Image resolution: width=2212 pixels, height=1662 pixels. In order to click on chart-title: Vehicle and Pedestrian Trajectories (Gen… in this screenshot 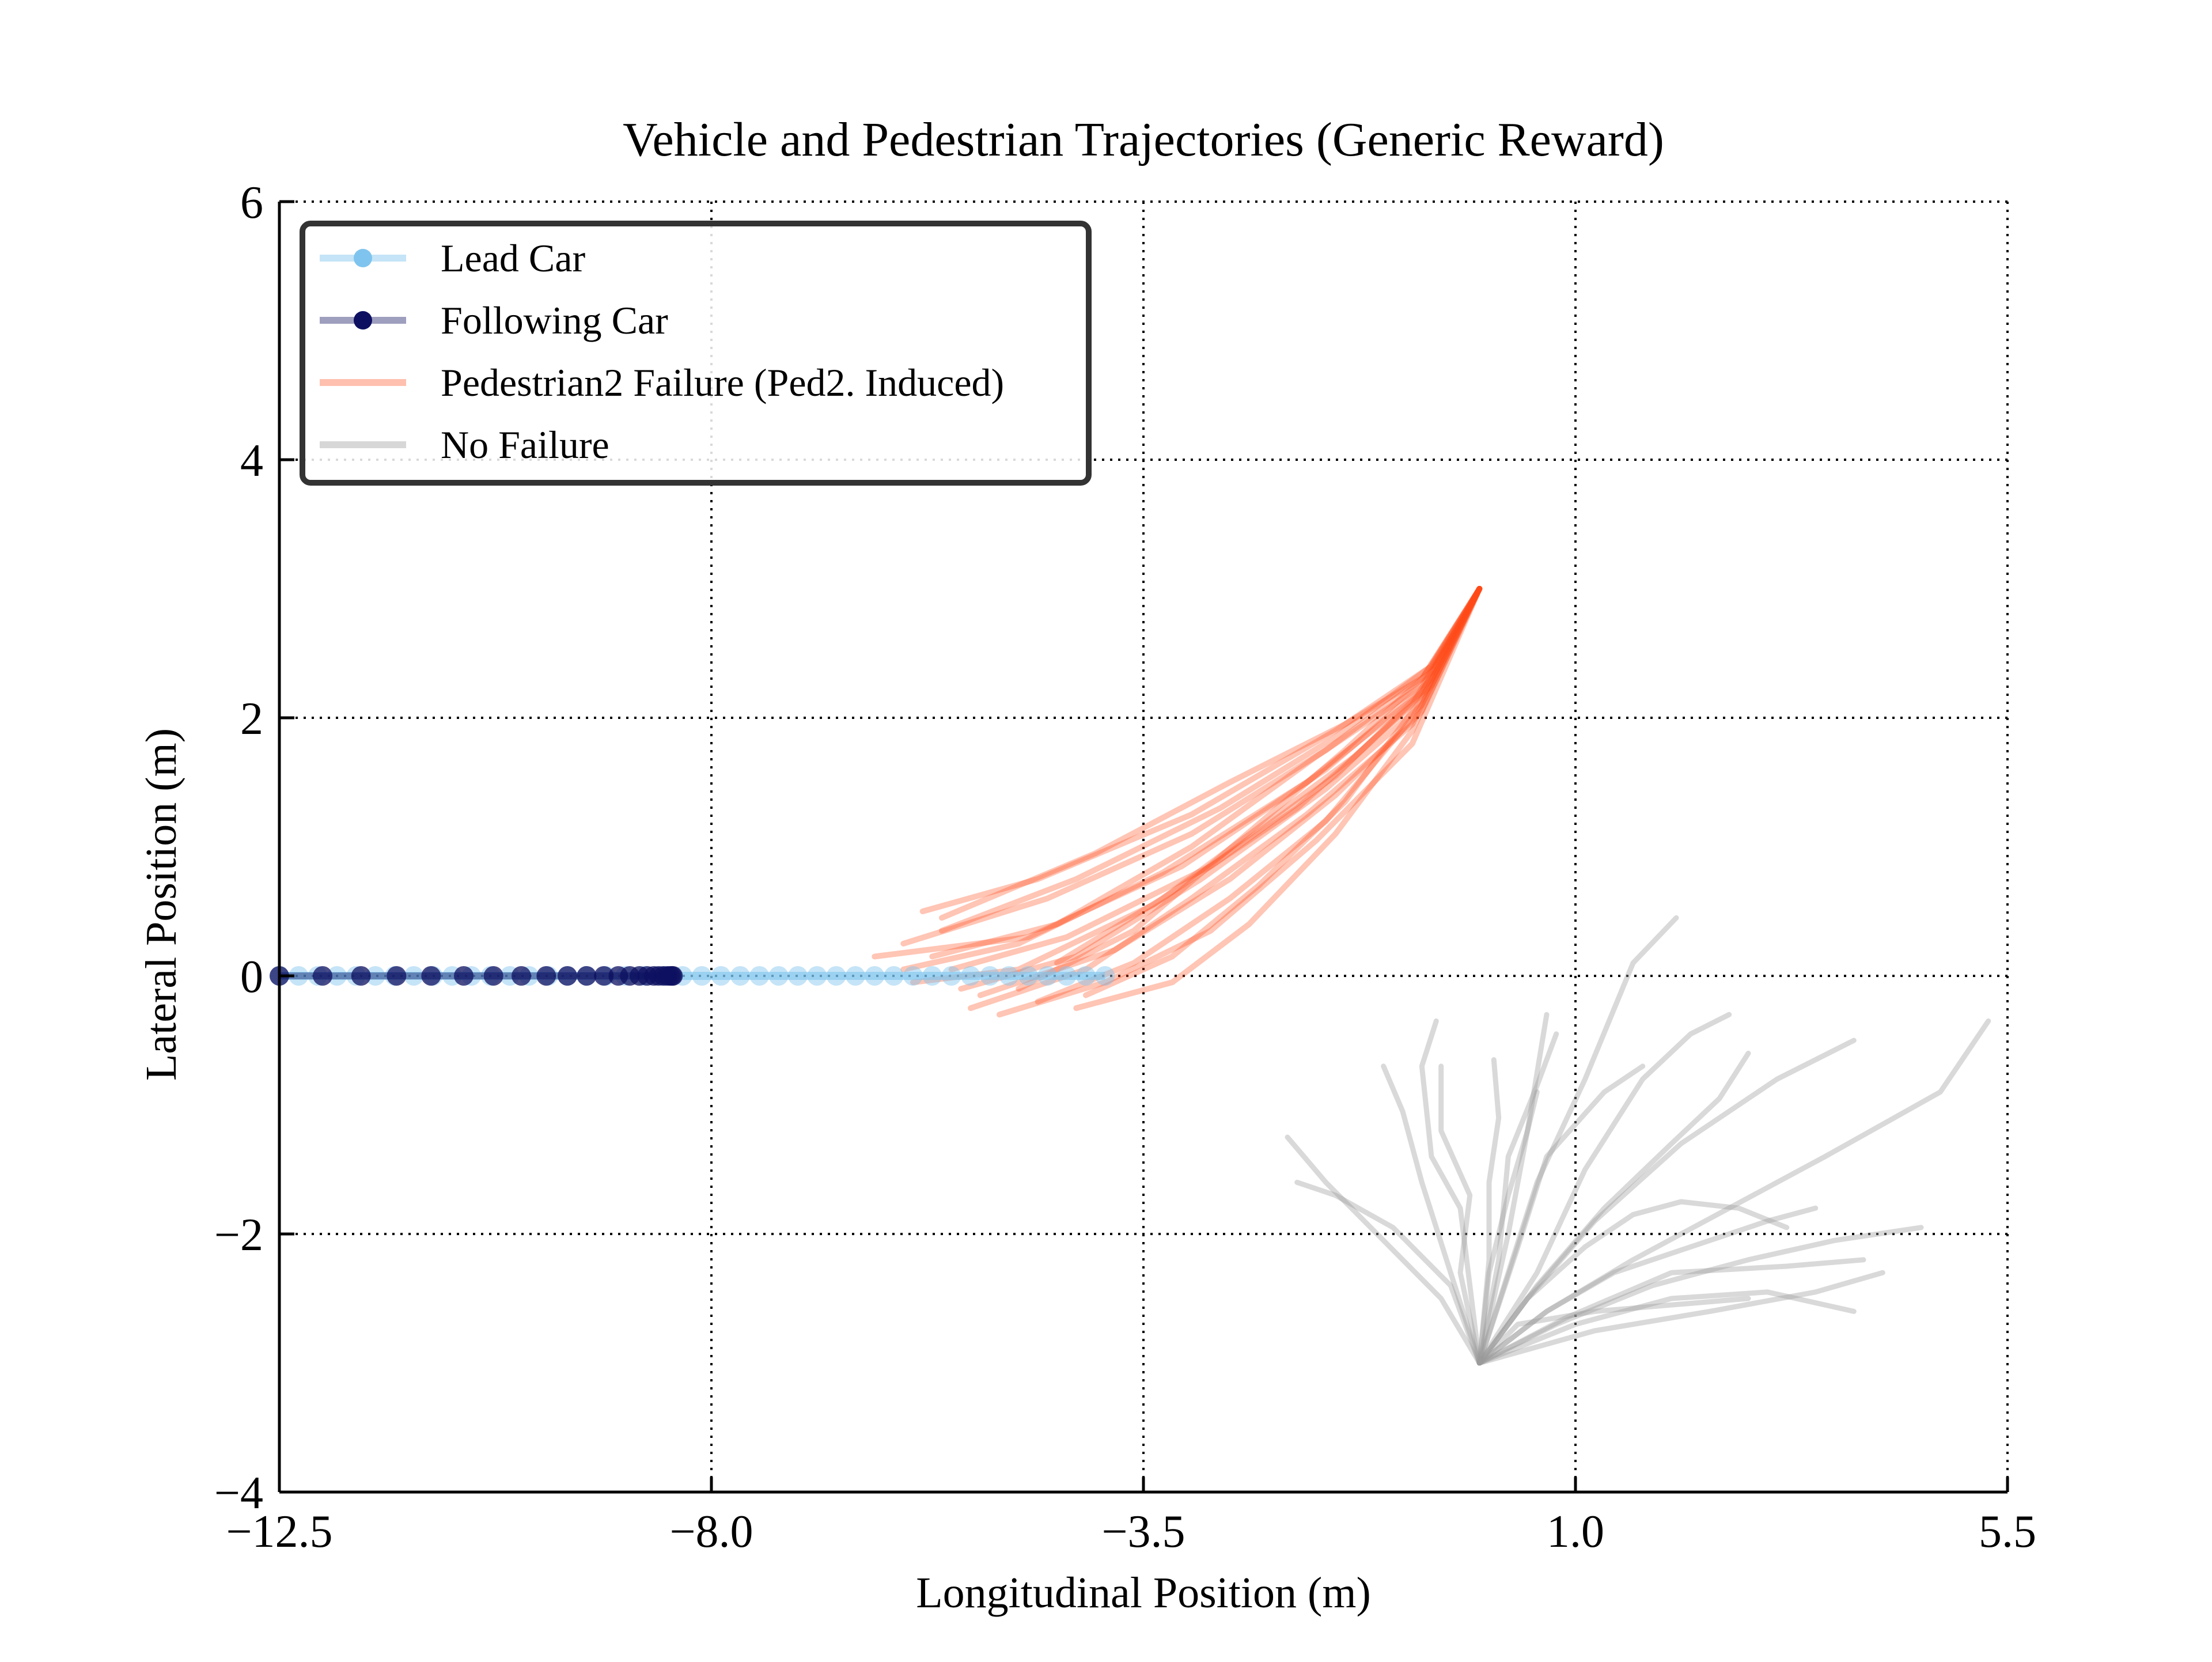, I will do `click(1143, 139)`.